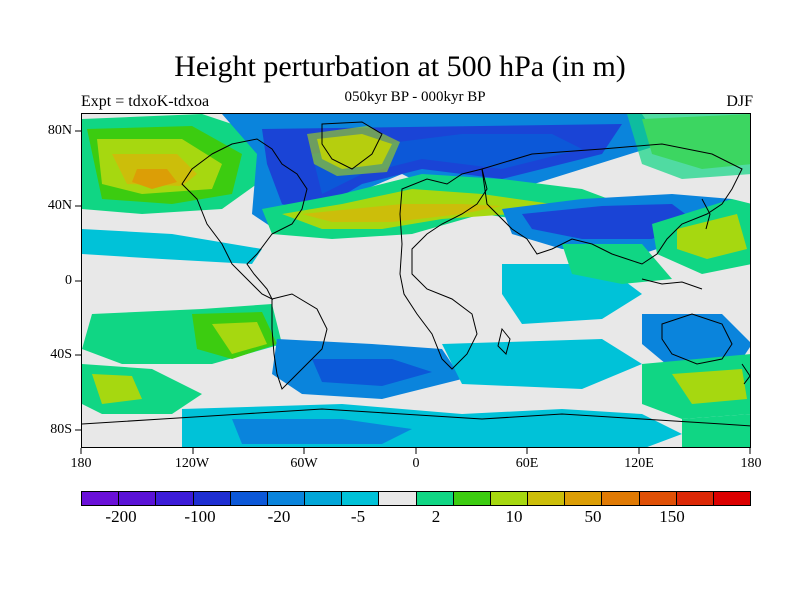  I want to click on coast-greenland, so click(352, 145).